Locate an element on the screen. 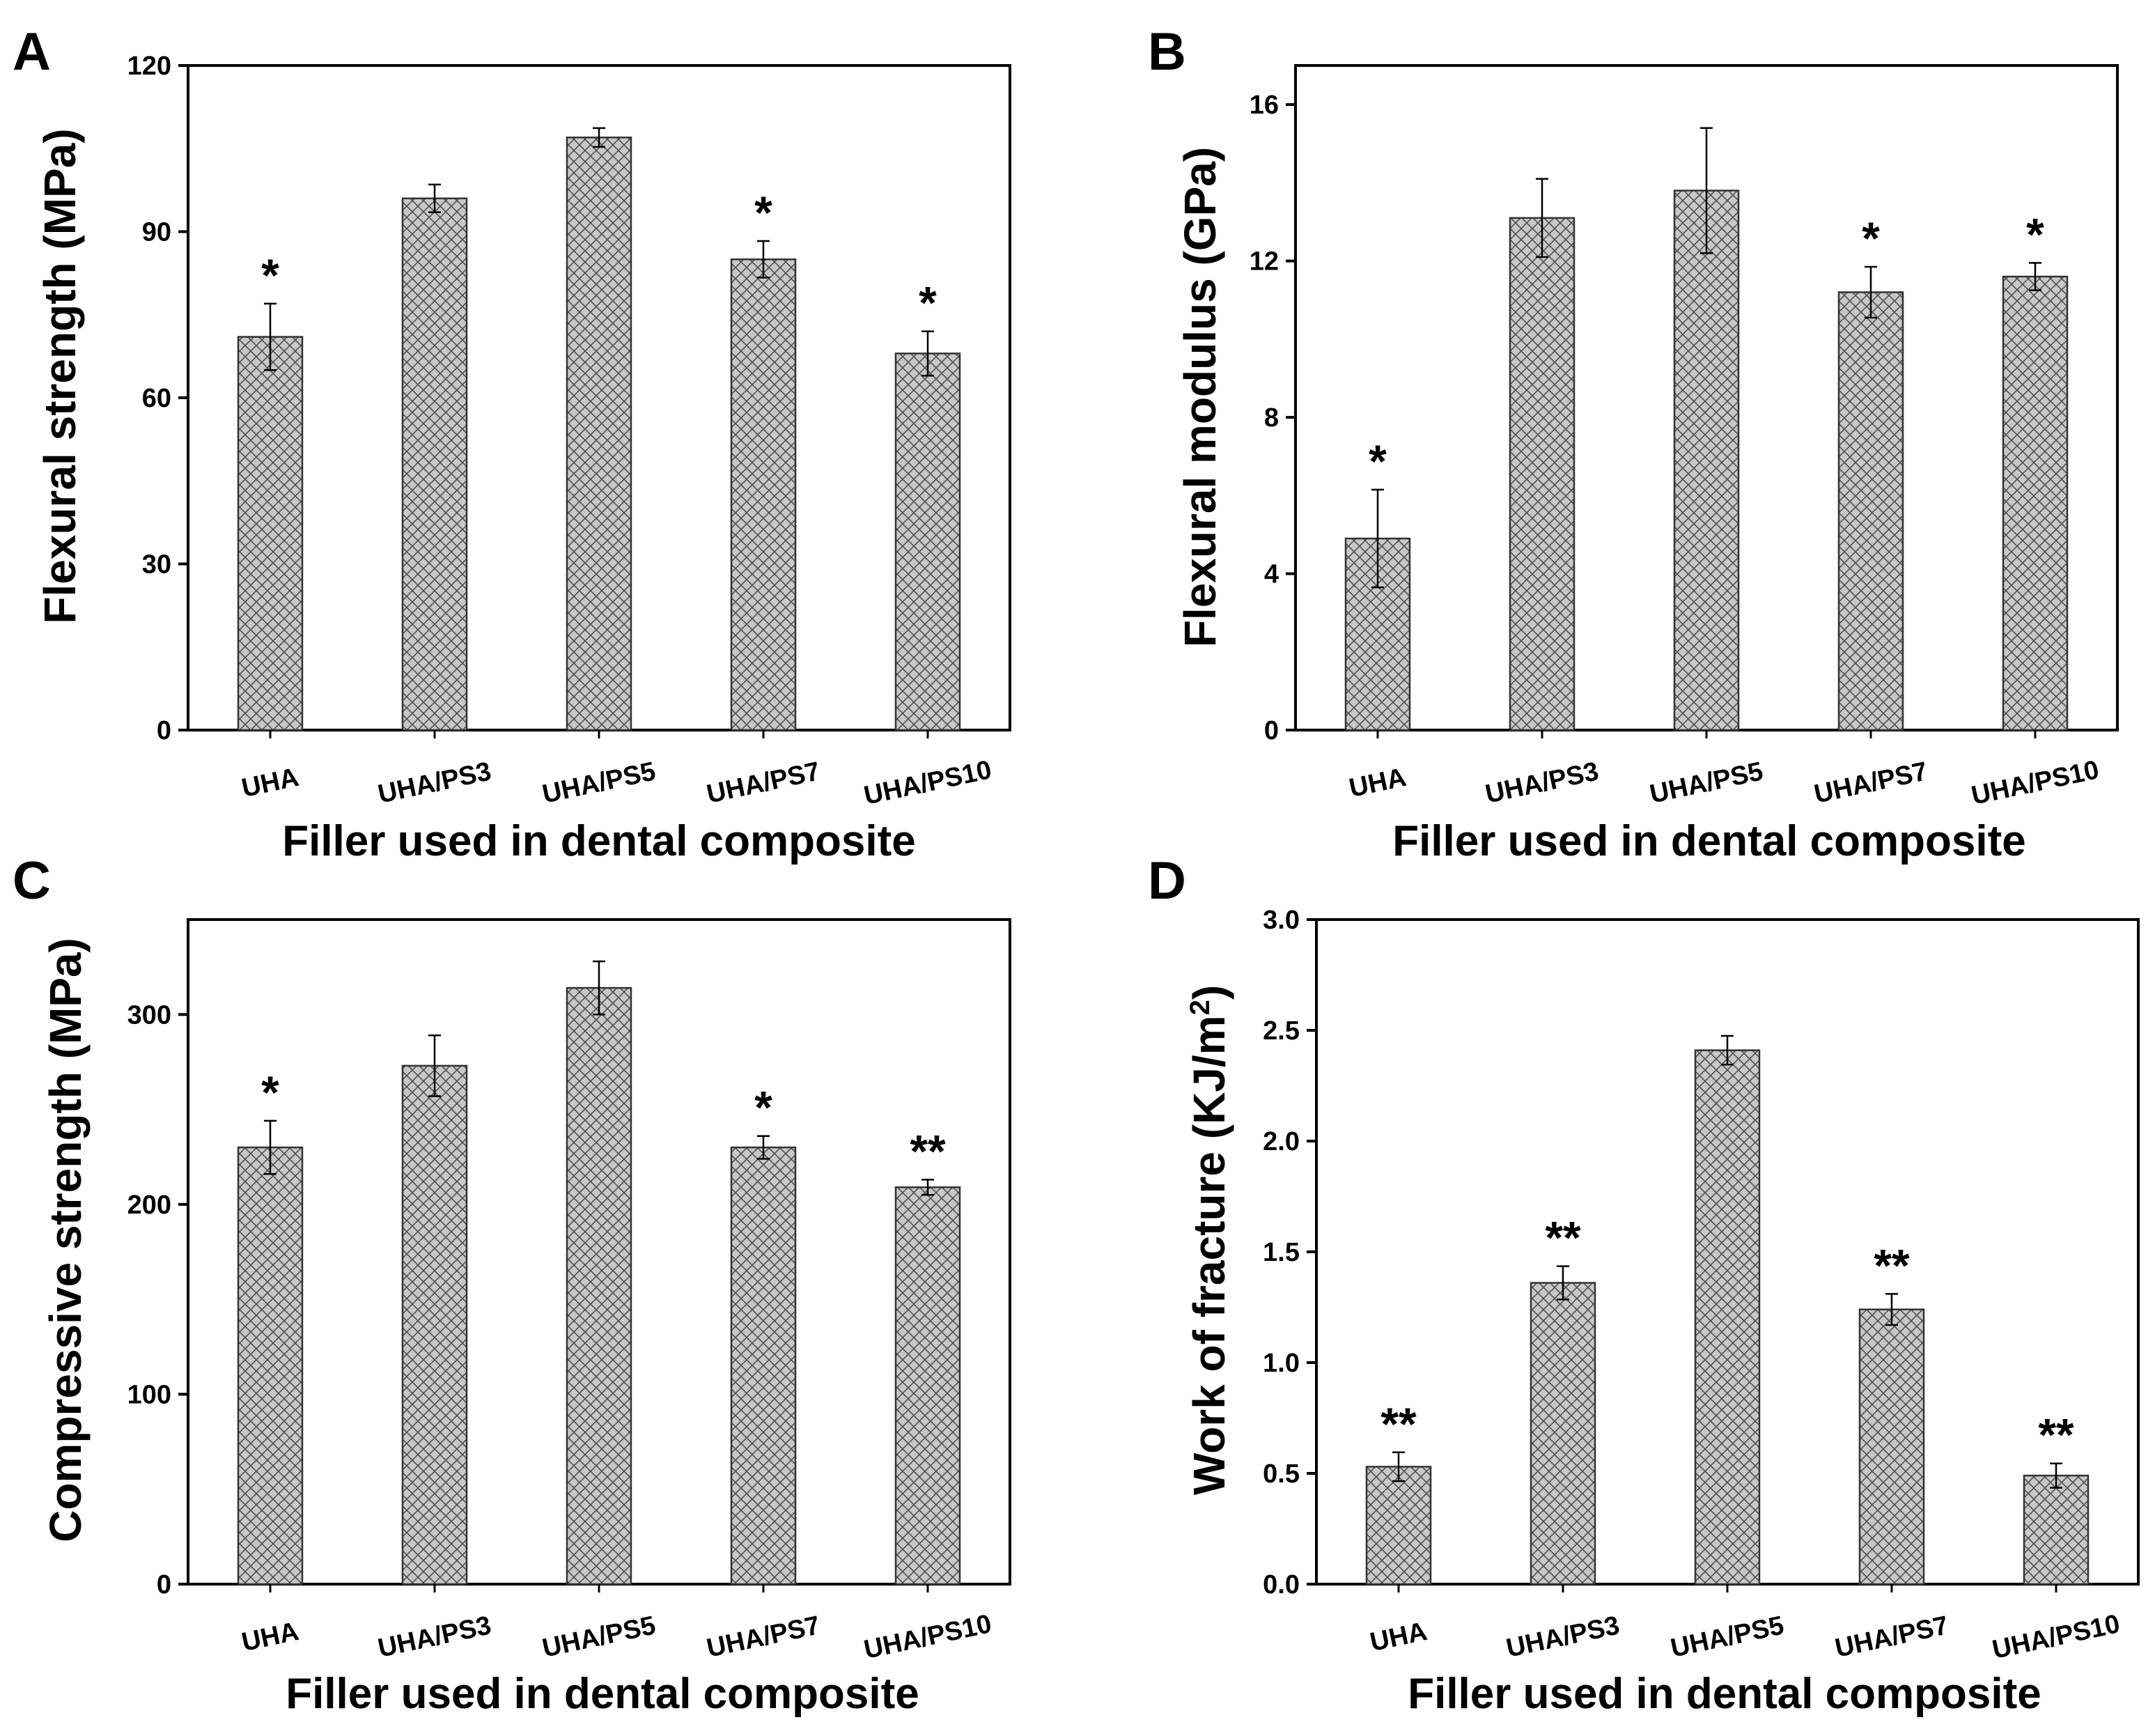 This screenshot has height=1736, width=2155. x-tick-label-b: UHA/PS10 is located at coordinates (2035, 783).